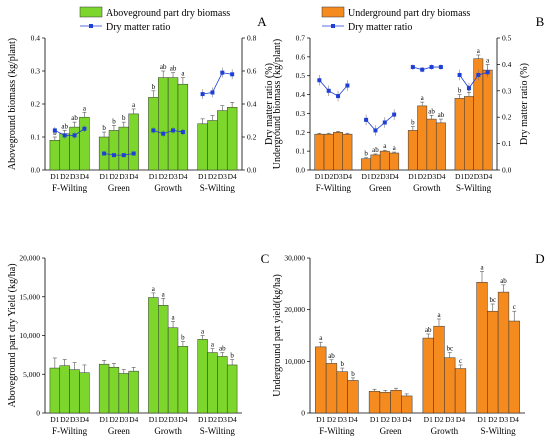 This screenshot has height=442, width=550. Describe the element at coordinates (38, 413) in the screenshot. I see `p2-ytick-label: 0` at that location.